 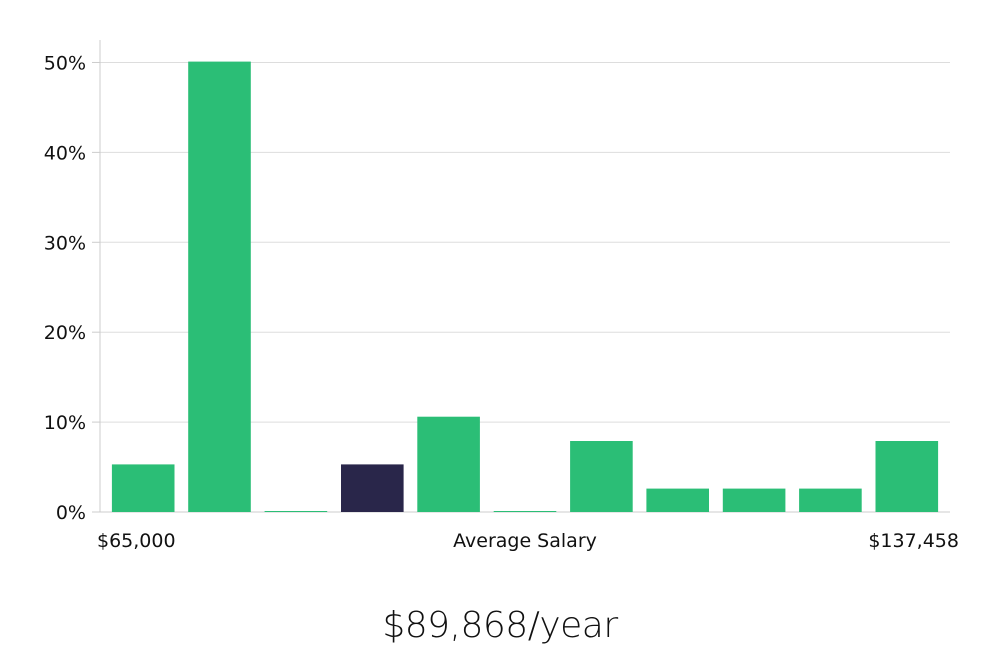 I want to click on y-tick-label: 40%, so click(x=65, y=153).